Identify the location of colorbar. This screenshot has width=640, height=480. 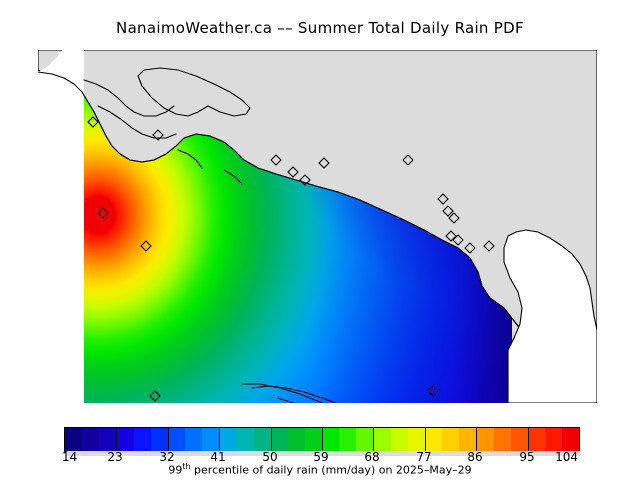
(322, 439).